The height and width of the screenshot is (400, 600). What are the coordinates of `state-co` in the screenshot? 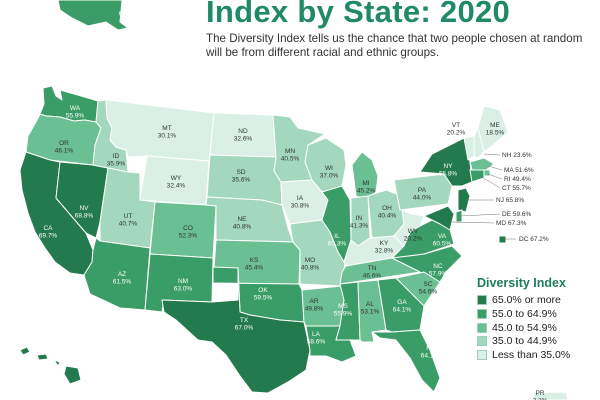 It's located at (183, 230).